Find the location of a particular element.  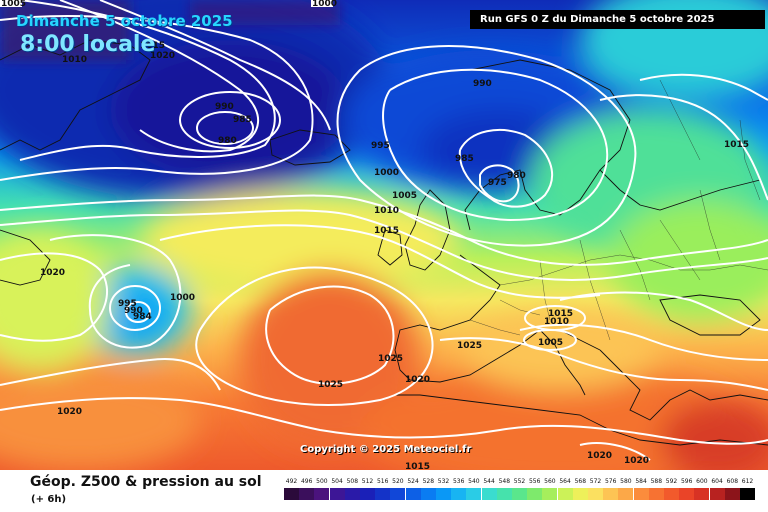

legend-label: 588 is located at coordinates (656, 481).